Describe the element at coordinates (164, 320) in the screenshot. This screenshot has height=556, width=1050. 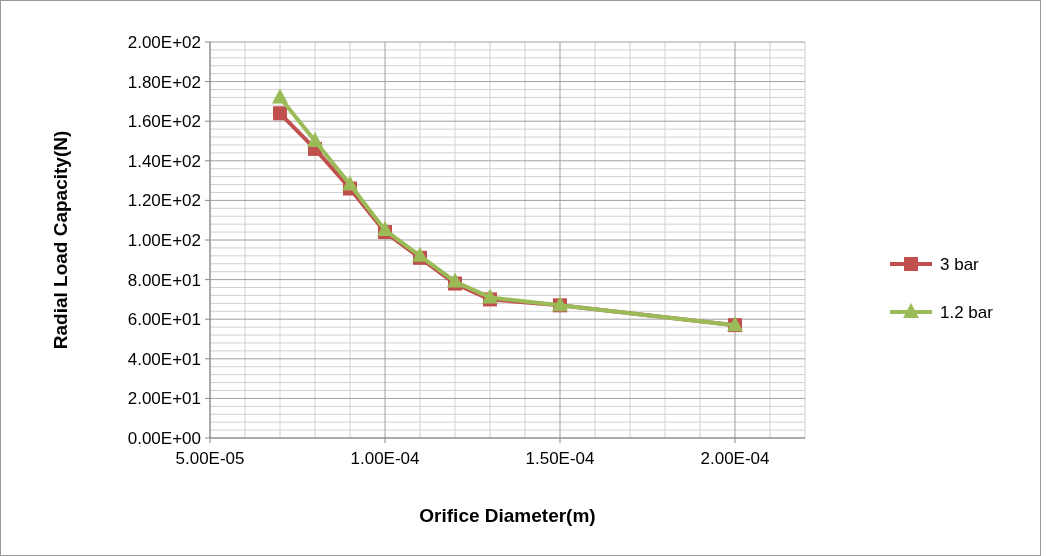
I see `y-tick-label: 6.00E+01` at that location.